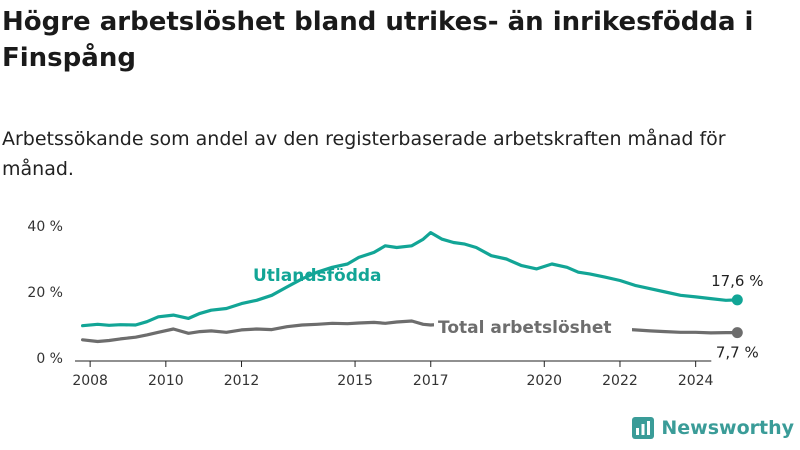  I want to click on x-tick-label: 2012, so click(242, 381).